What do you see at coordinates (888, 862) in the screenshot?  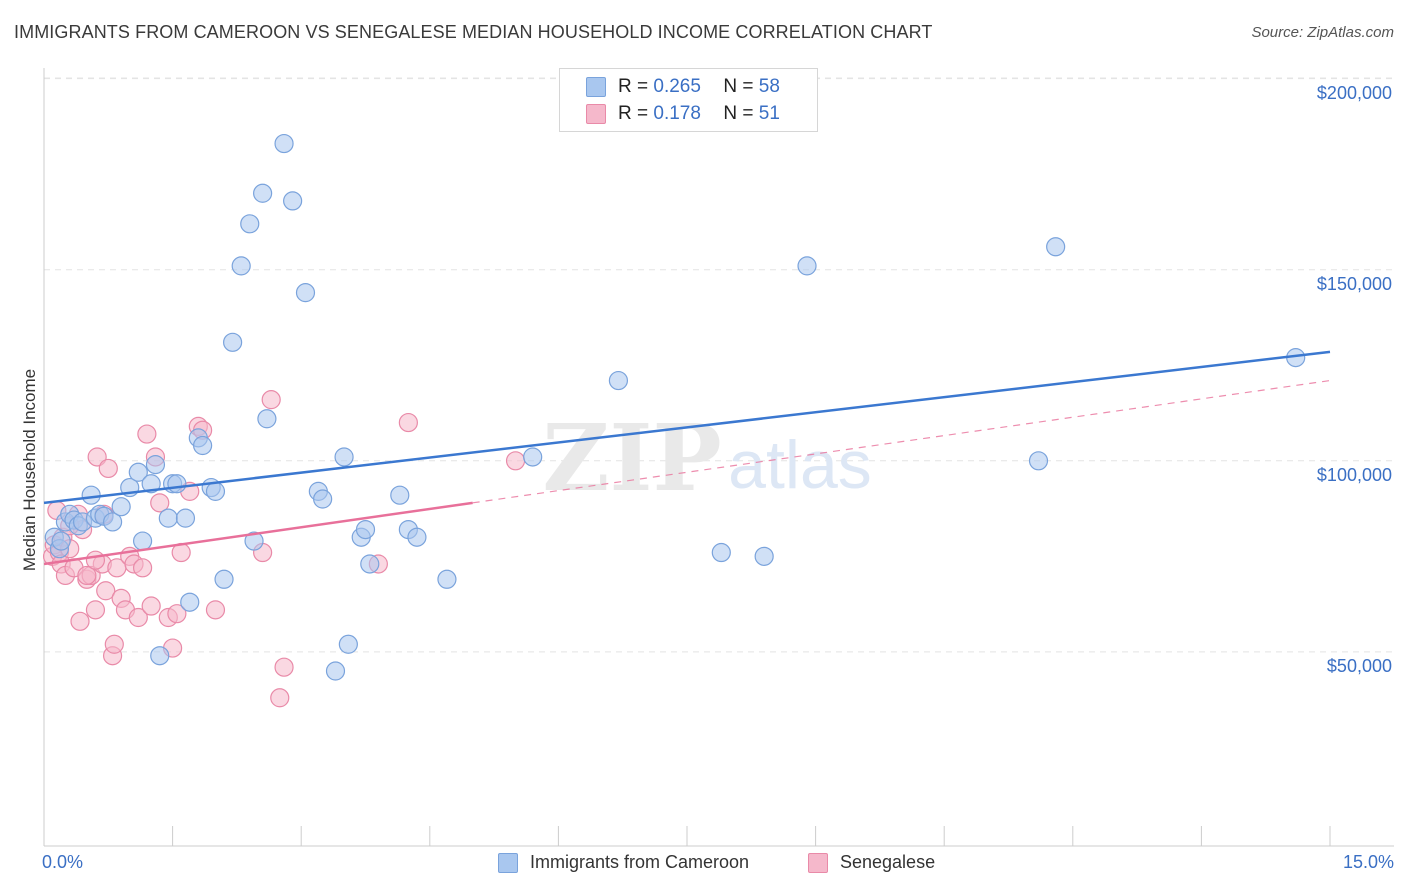 I see `bottom-legend-label: Senegalese` at bounding box center [888, 862].